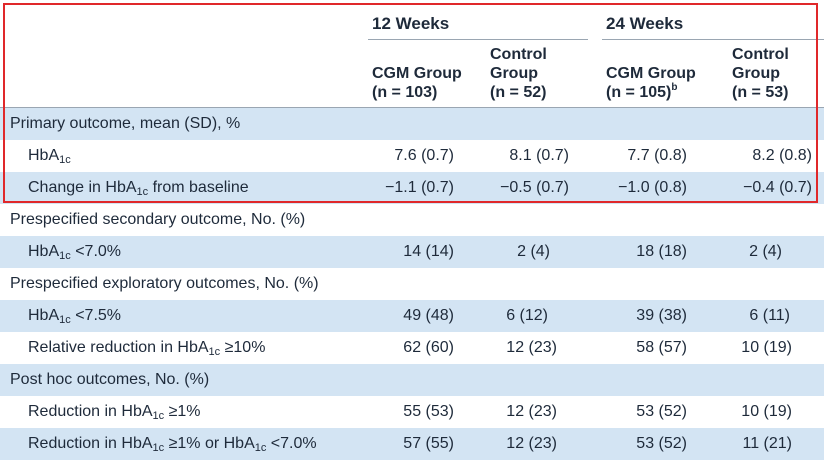  I want to click on cell-control-12: −0.5 (0.7), so click(534, 187).